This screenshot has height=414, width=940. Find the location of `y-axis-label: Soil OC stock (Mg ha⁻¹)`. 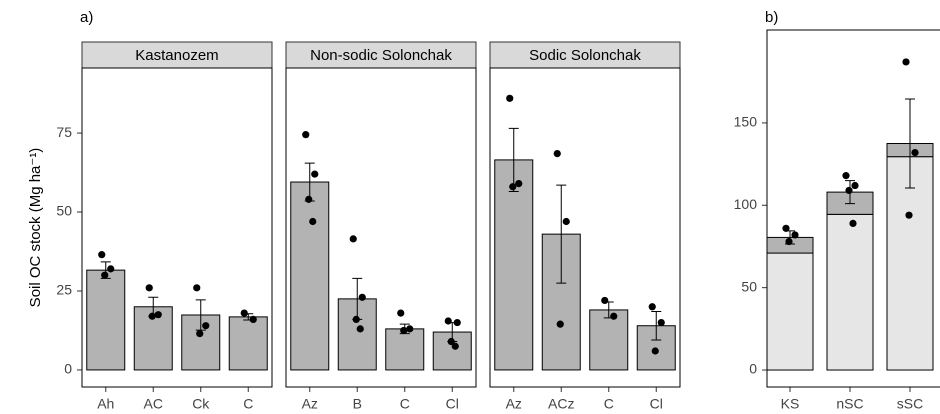

y-axis-label: Soil OC stock (Mg ha⁻¹) is located at coordinates (35, 228).